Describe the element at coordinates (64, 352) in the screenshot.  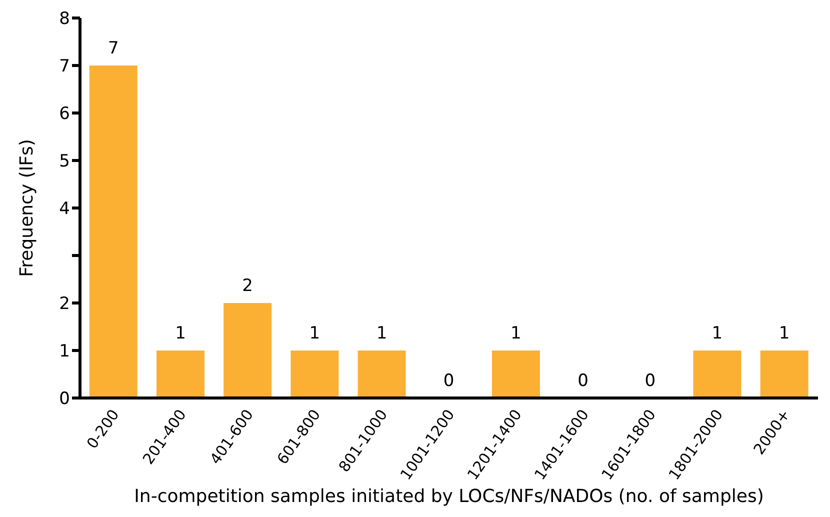
I see `y-tick-label: 1` at that location.